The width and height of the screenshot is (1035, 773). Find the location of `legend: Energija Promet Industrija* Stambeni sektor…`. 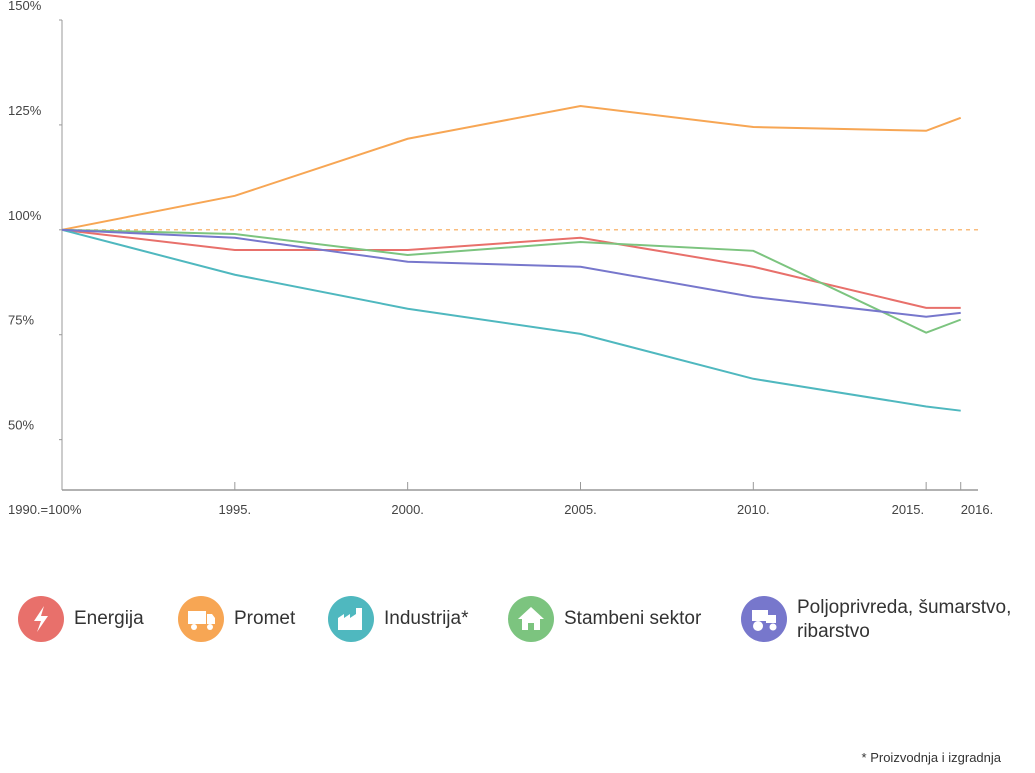

legend: Energija Promet Industrija* Stambeni sektor… is located at coordinates (525, 626).